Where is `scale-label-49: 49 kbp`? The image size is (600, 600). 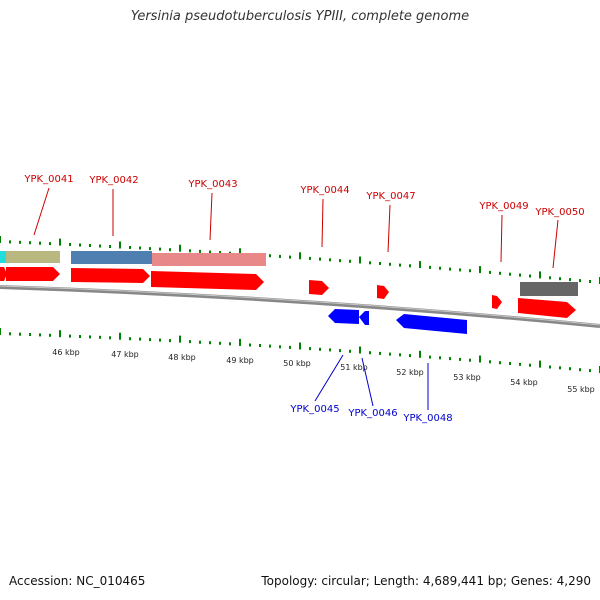 scale-label-49: 49 kbp is located at coordinates (240, 360).